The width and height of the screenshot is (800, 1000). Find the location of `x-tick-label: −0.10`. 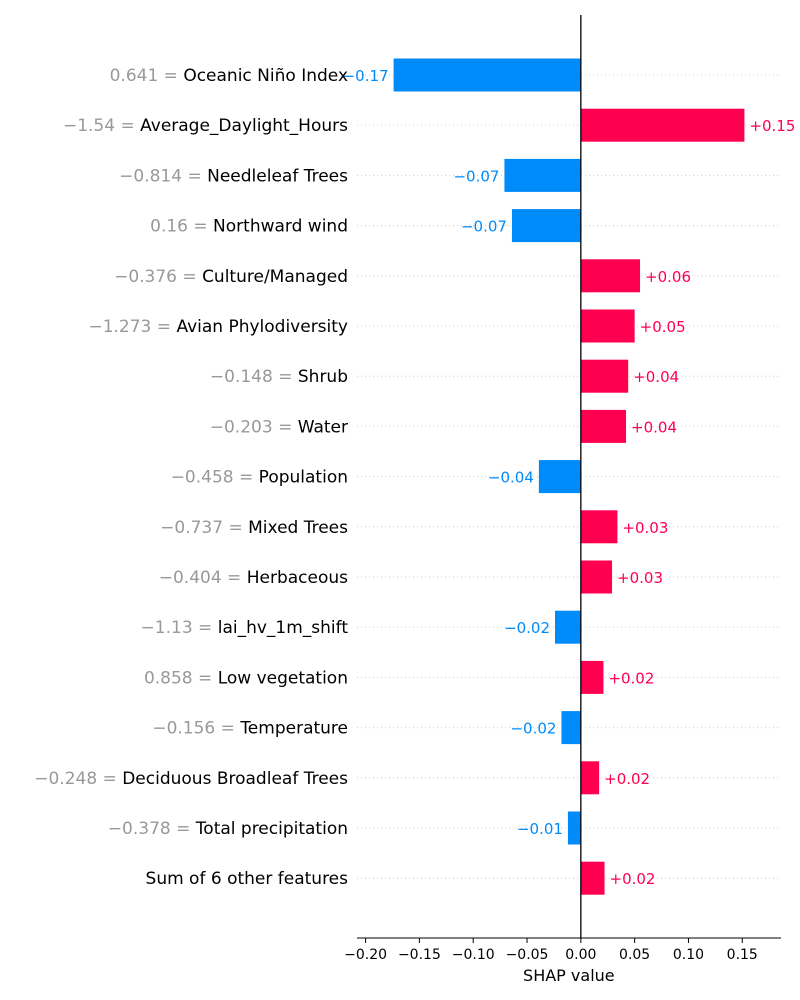

x-tick-label: −0.10 is located at coordinates (473, 955).